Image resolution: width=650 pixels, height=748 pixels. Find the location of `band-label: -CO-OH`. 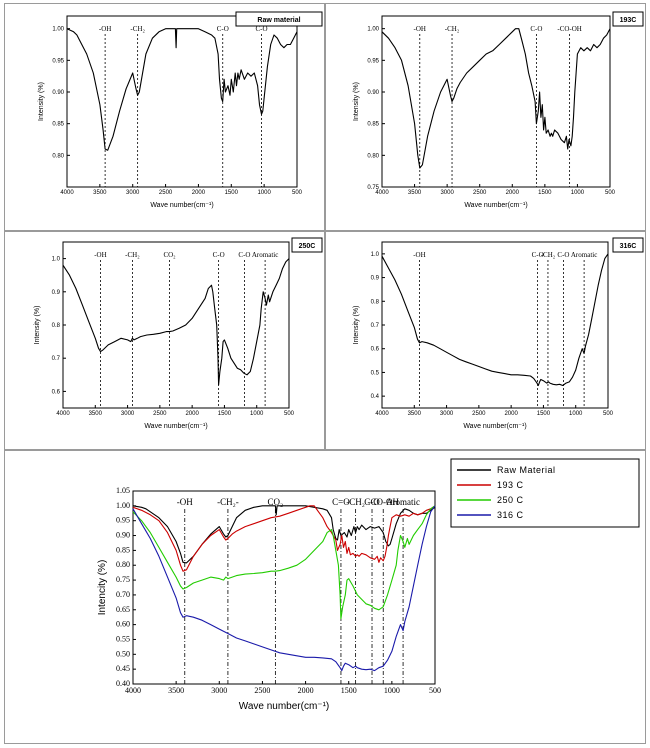

band-label: -CO-OH is located at coordinates (569, 29).